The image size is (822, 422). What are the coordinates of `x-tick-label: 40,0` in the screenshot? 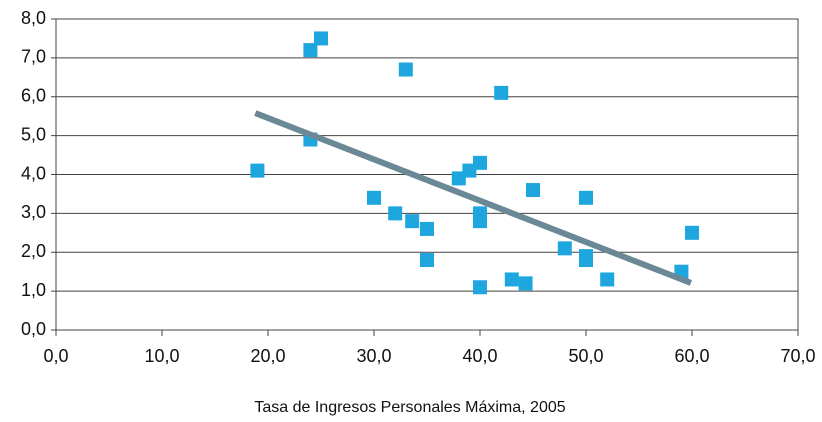 It's located at (479, 356).